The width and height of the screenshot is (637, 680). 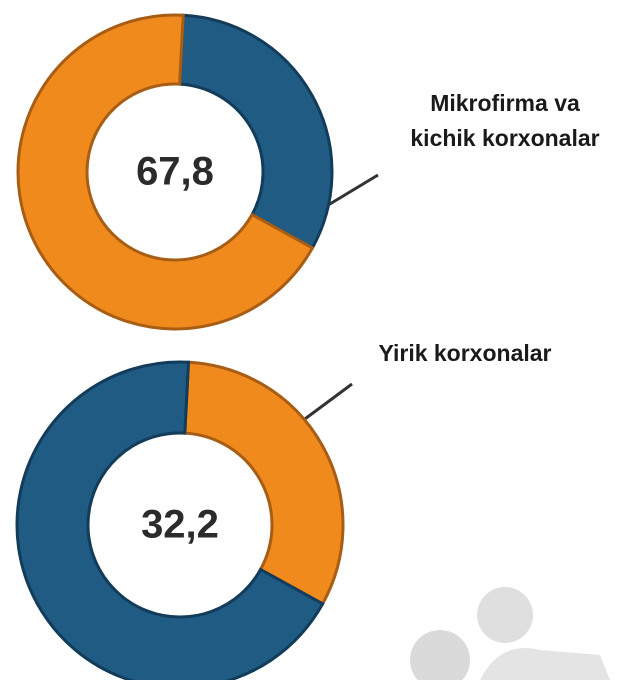 I want to click on center-label: 32,2, so click(x=180, y=525).